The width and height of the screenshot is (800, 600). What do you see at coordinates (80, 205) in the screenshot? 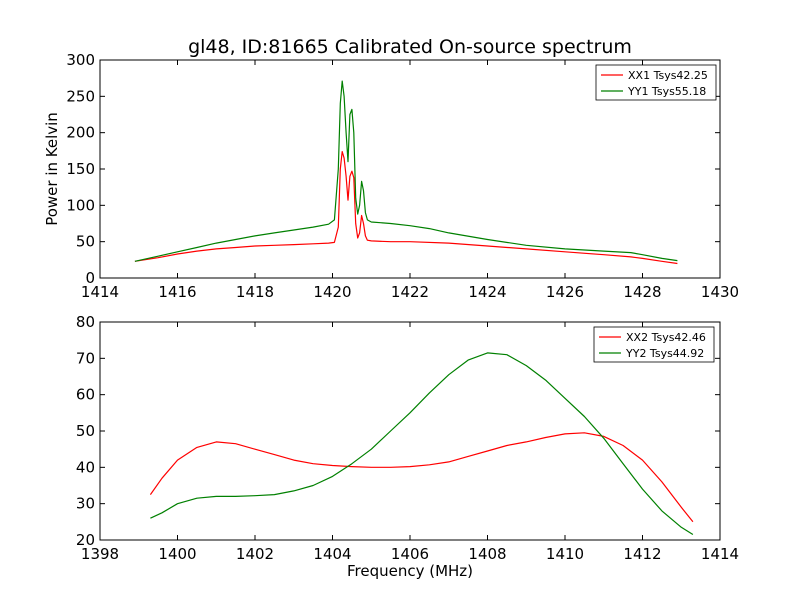
I see `y-tick-label: 100` at bounding box center [80, 205].